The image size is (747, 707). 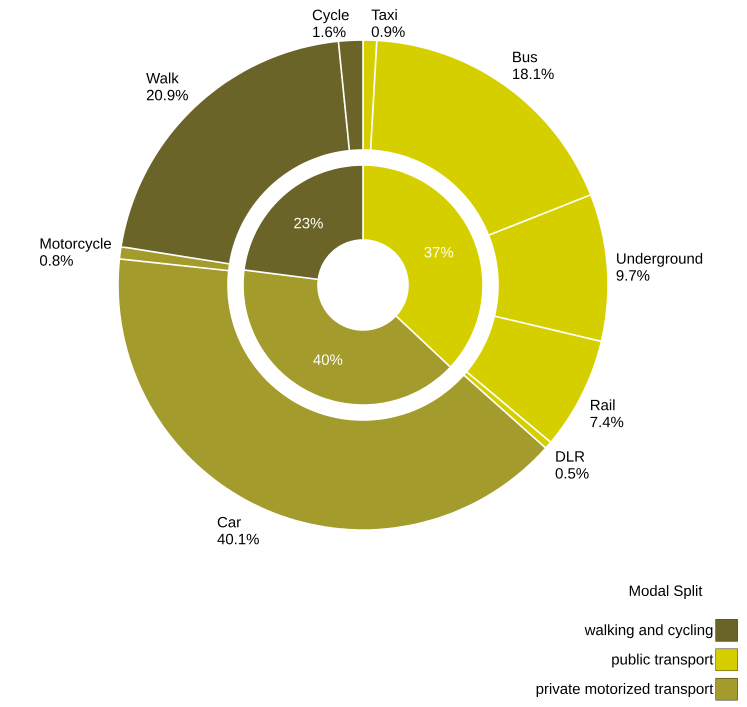 What do you see at coordinates (330, 16) in the screenshot?
I see `slice-label: Cycle` at bounding box center [330, 16].